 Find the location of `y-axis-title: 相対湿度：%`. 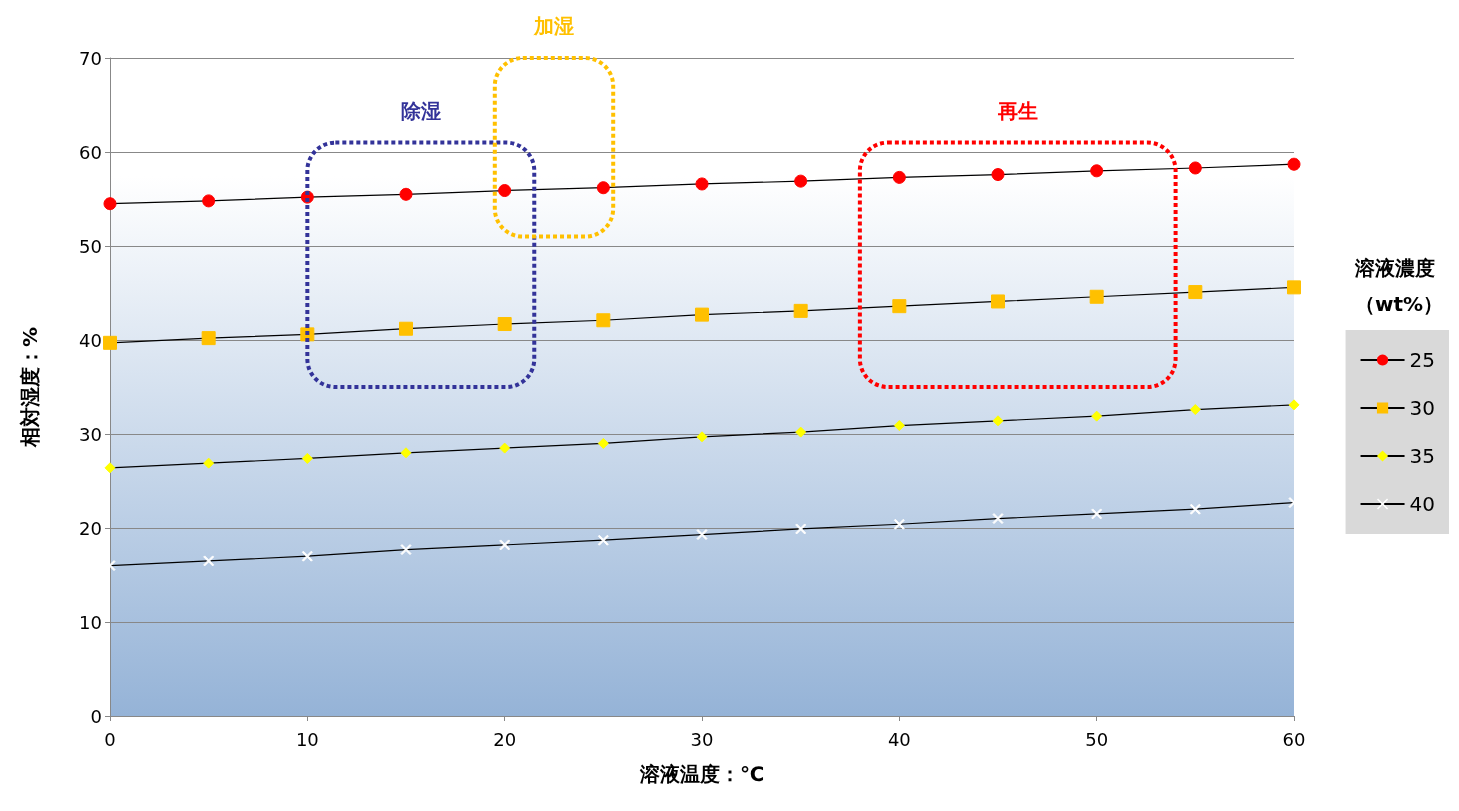

y-axis-title: 相対湿度：% is located at coordinates (30, 387).